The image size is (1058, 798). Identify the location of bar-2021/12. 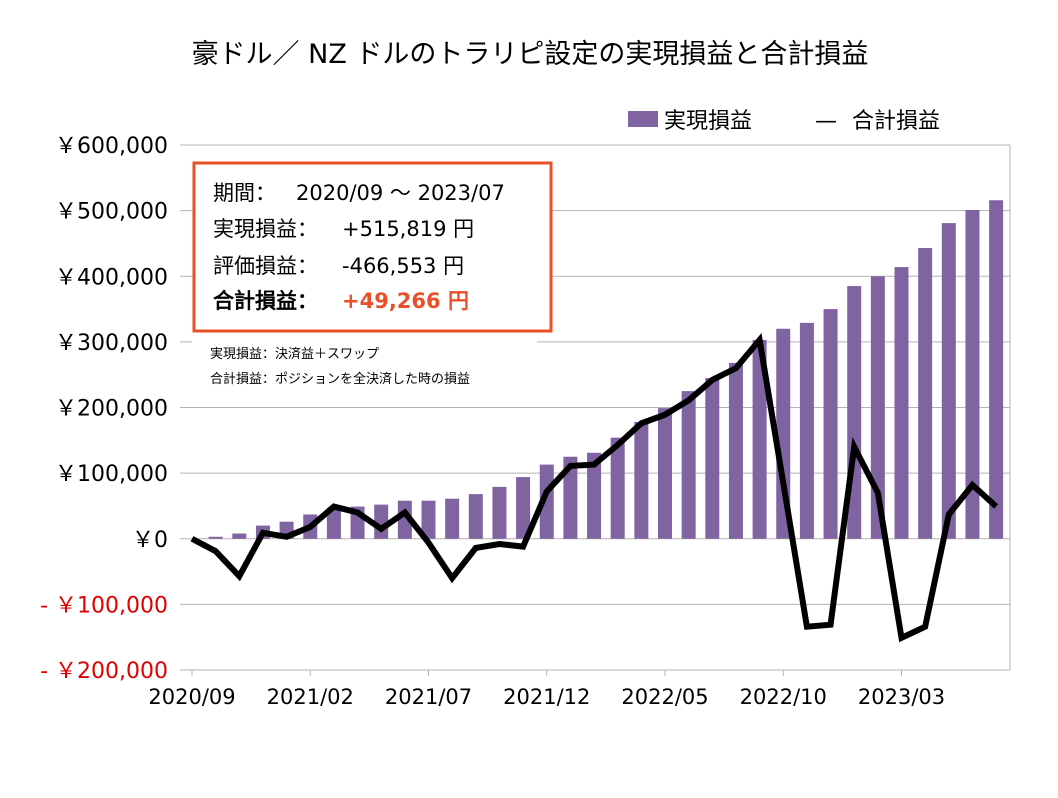
(546, 501).